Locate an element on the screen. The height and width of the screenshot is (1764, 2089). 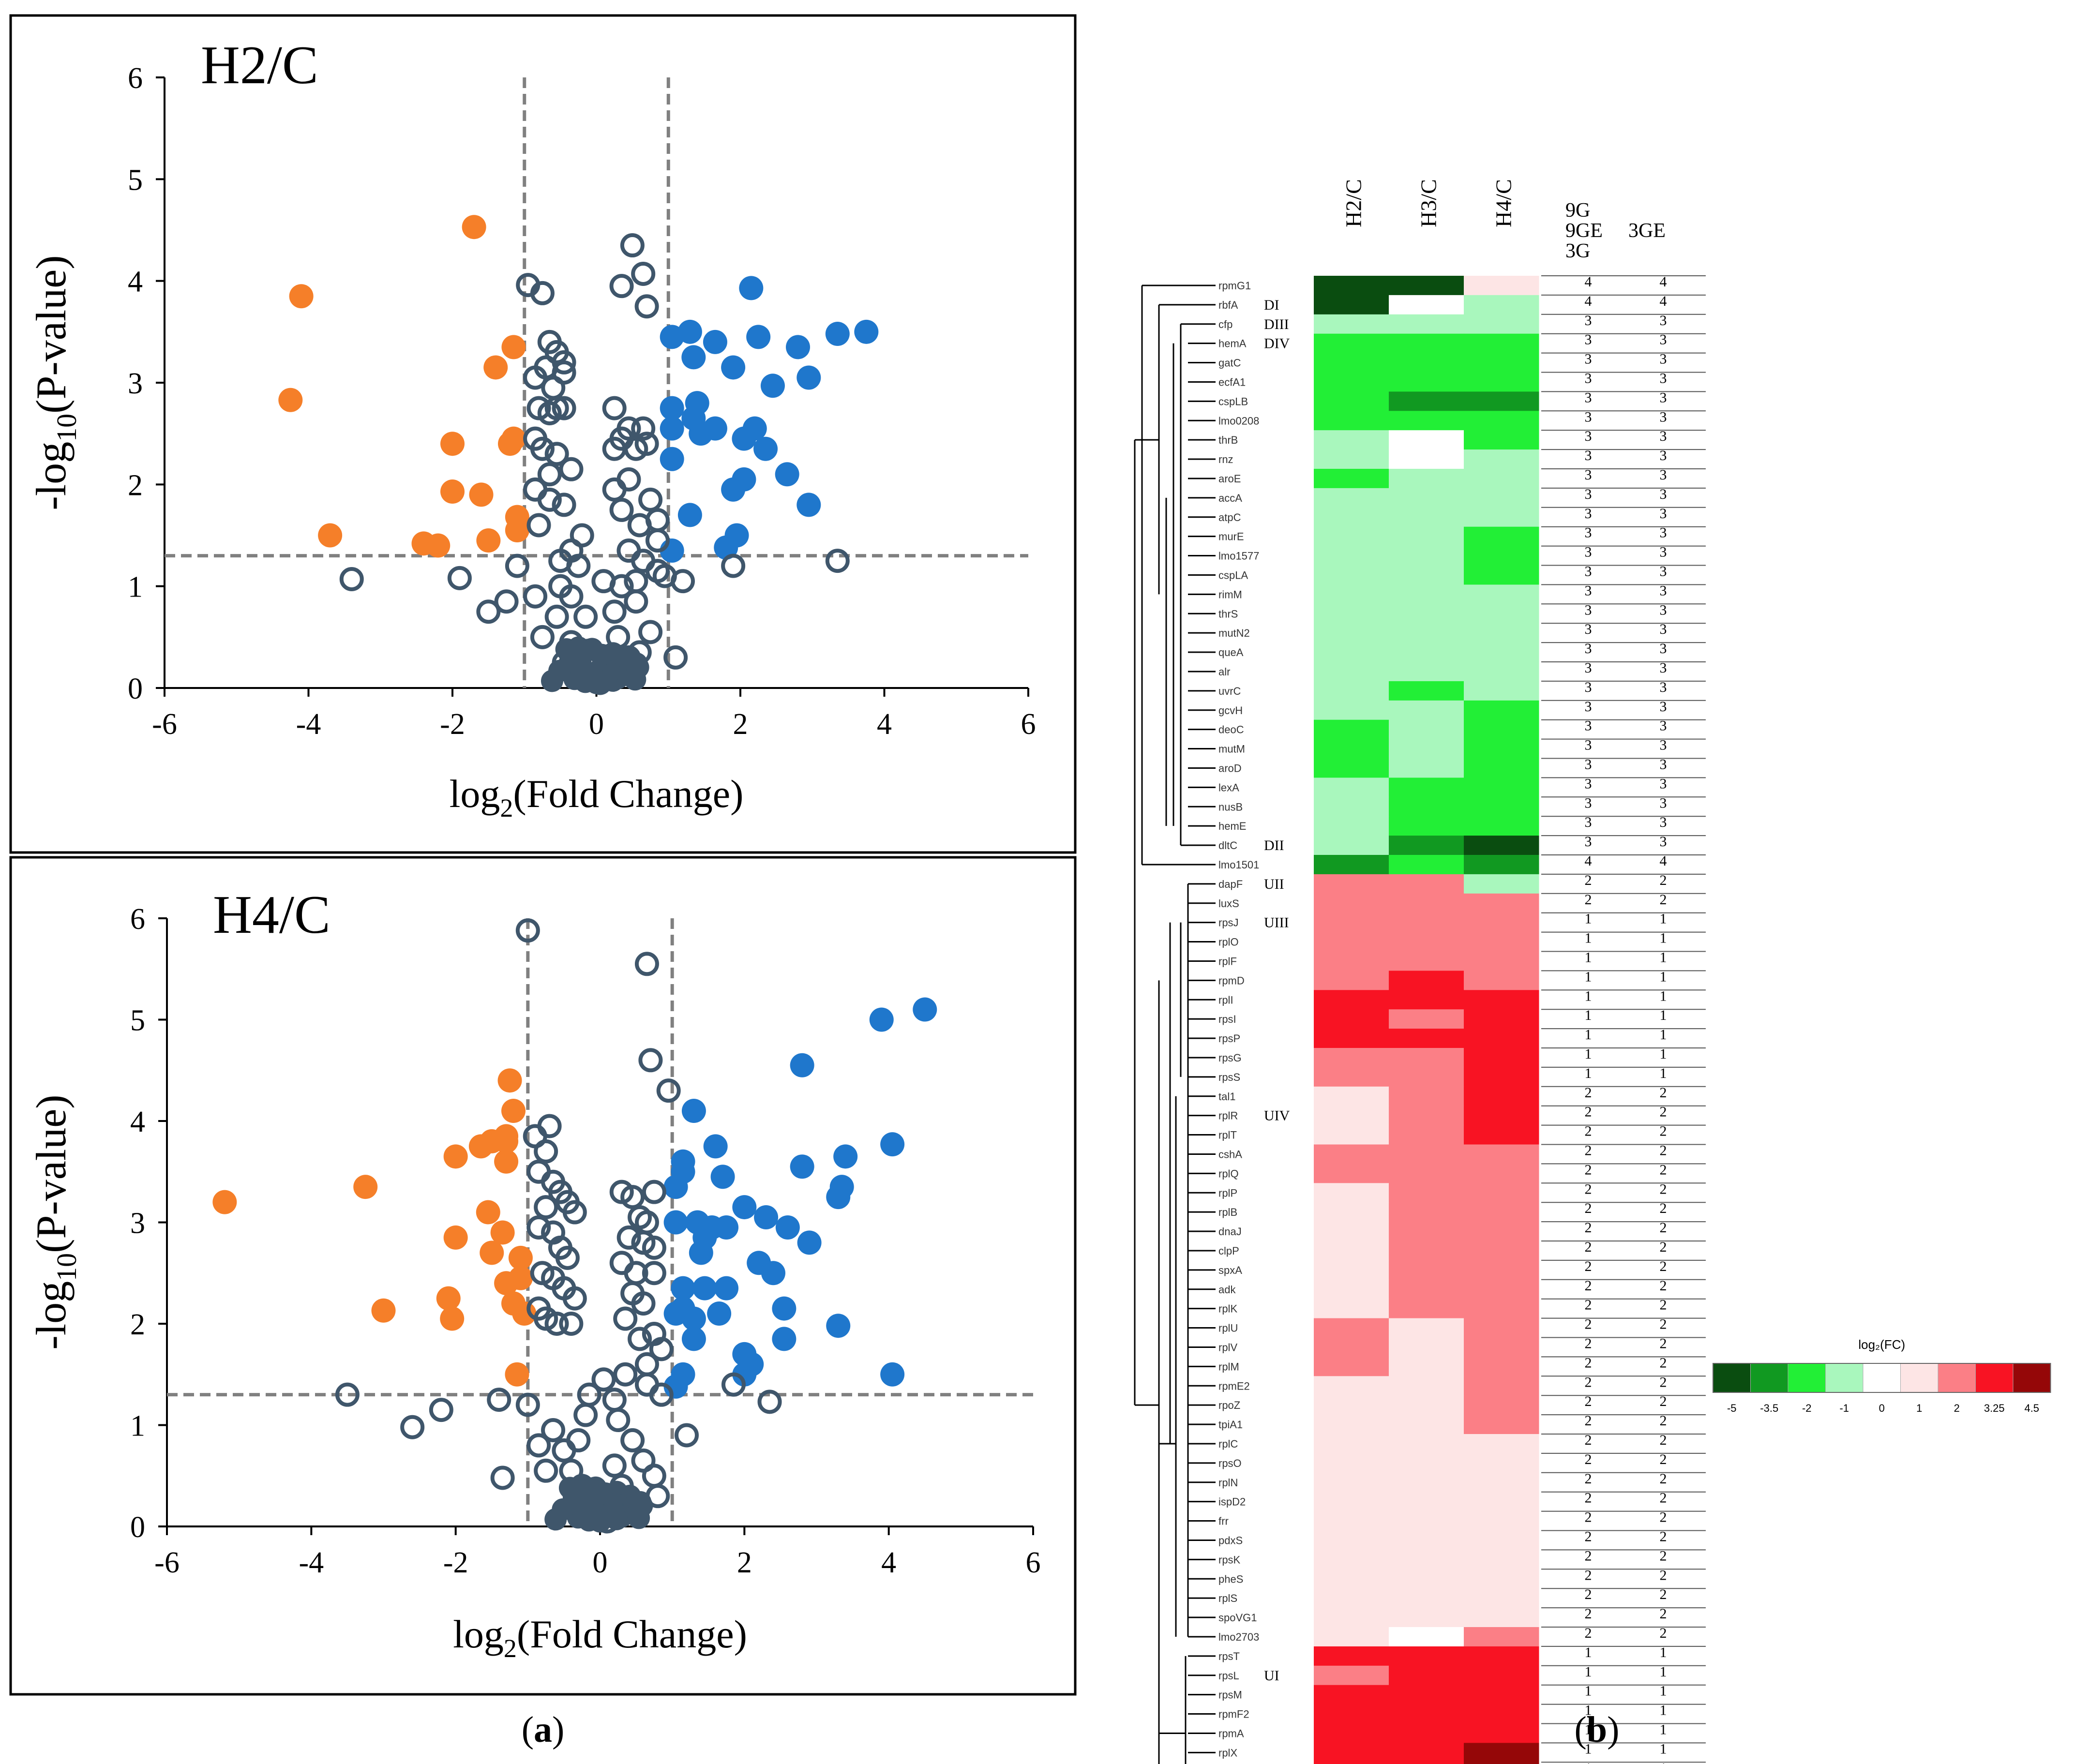
gene-label: rpsO is located at coordinates (1230, 1463).